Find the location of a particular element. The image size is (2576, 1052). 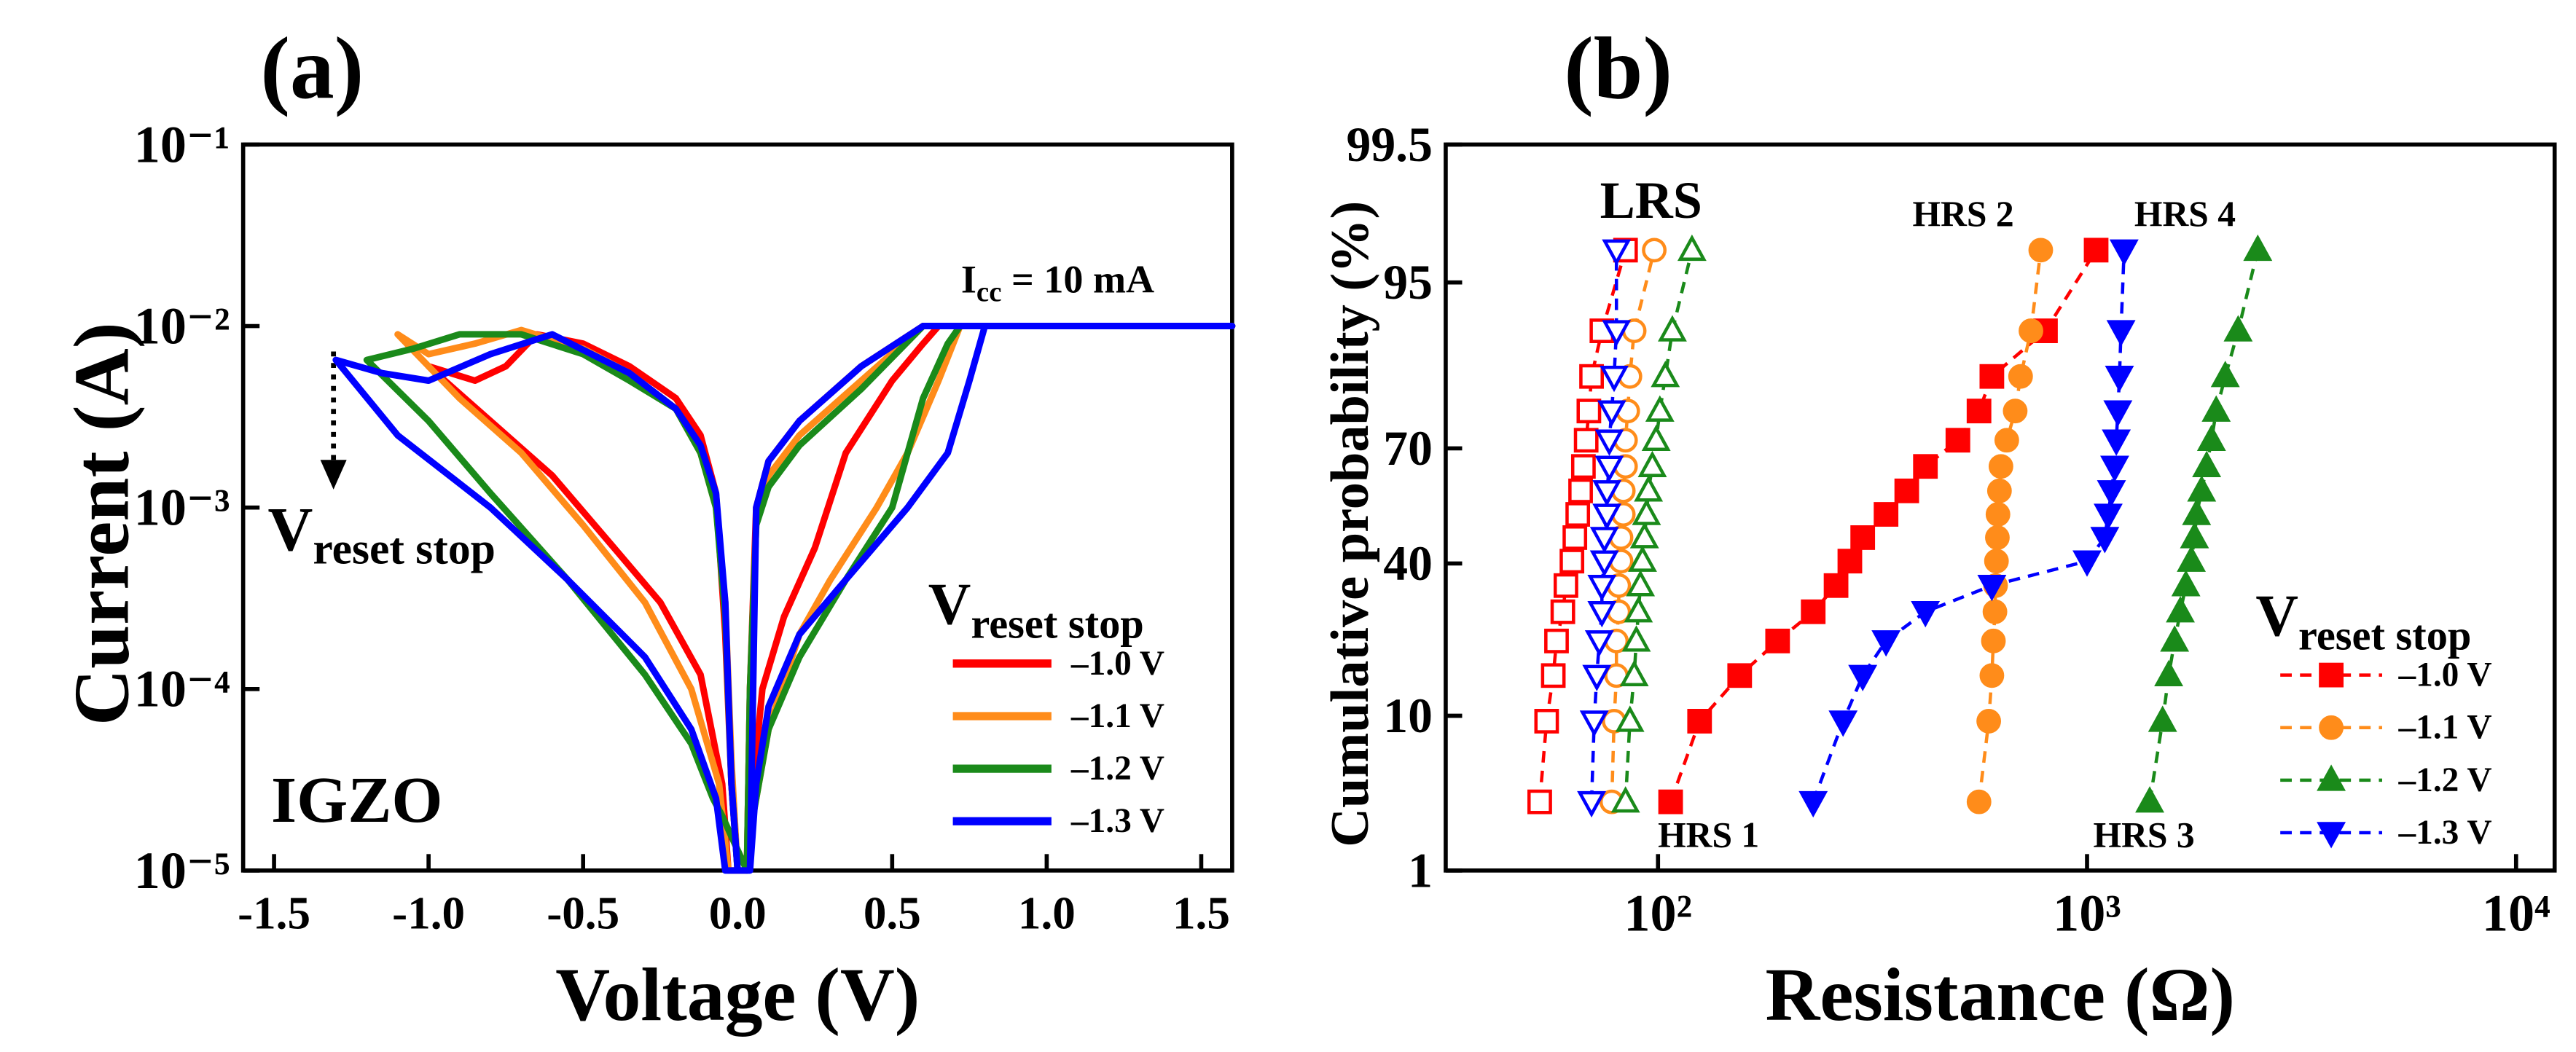

y-tick-label: 70 is located at coordinates (1408, 449).